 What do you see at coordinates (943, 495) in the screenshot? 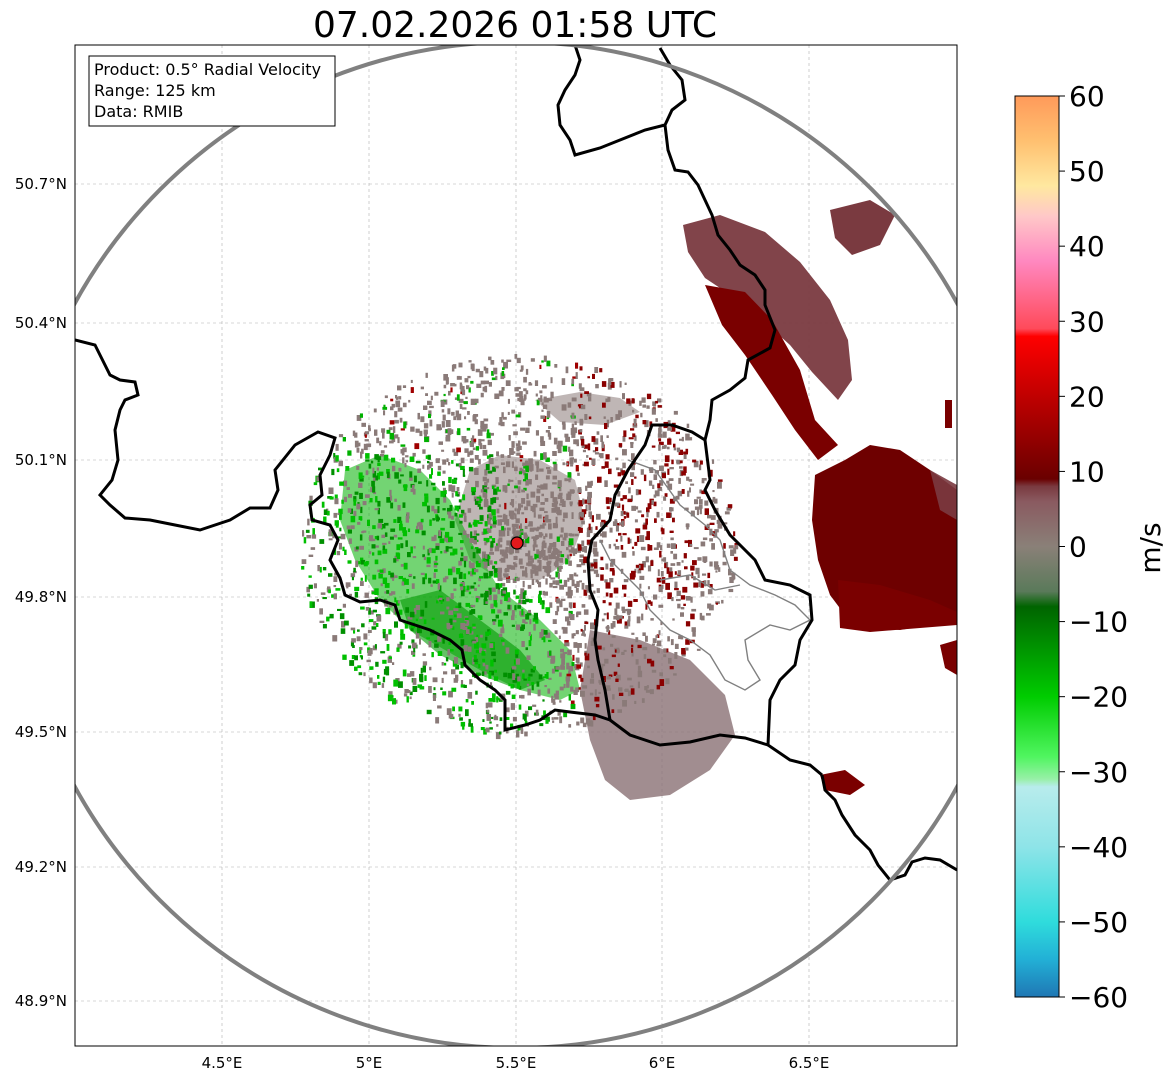
I see `echo-receding-east-edge` at bounding box center [943, 495].